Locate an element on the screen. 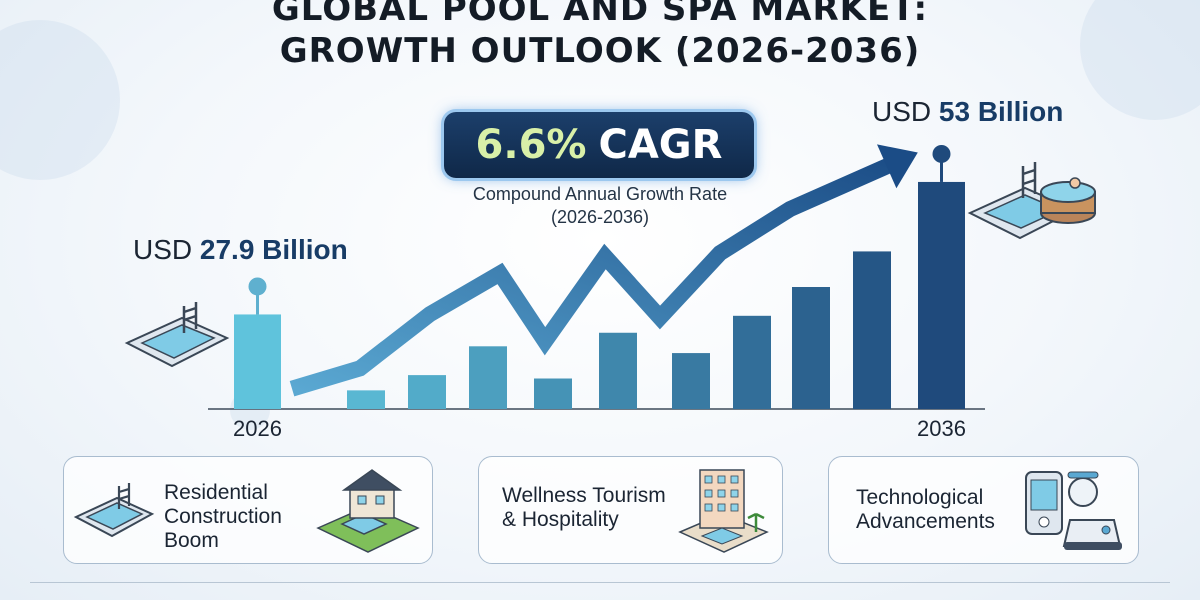 This screenshot has width=1200, height=600. title-line-2: GROWTH OUTLOOK (2026-2036) is located at coordinates (600, 51).